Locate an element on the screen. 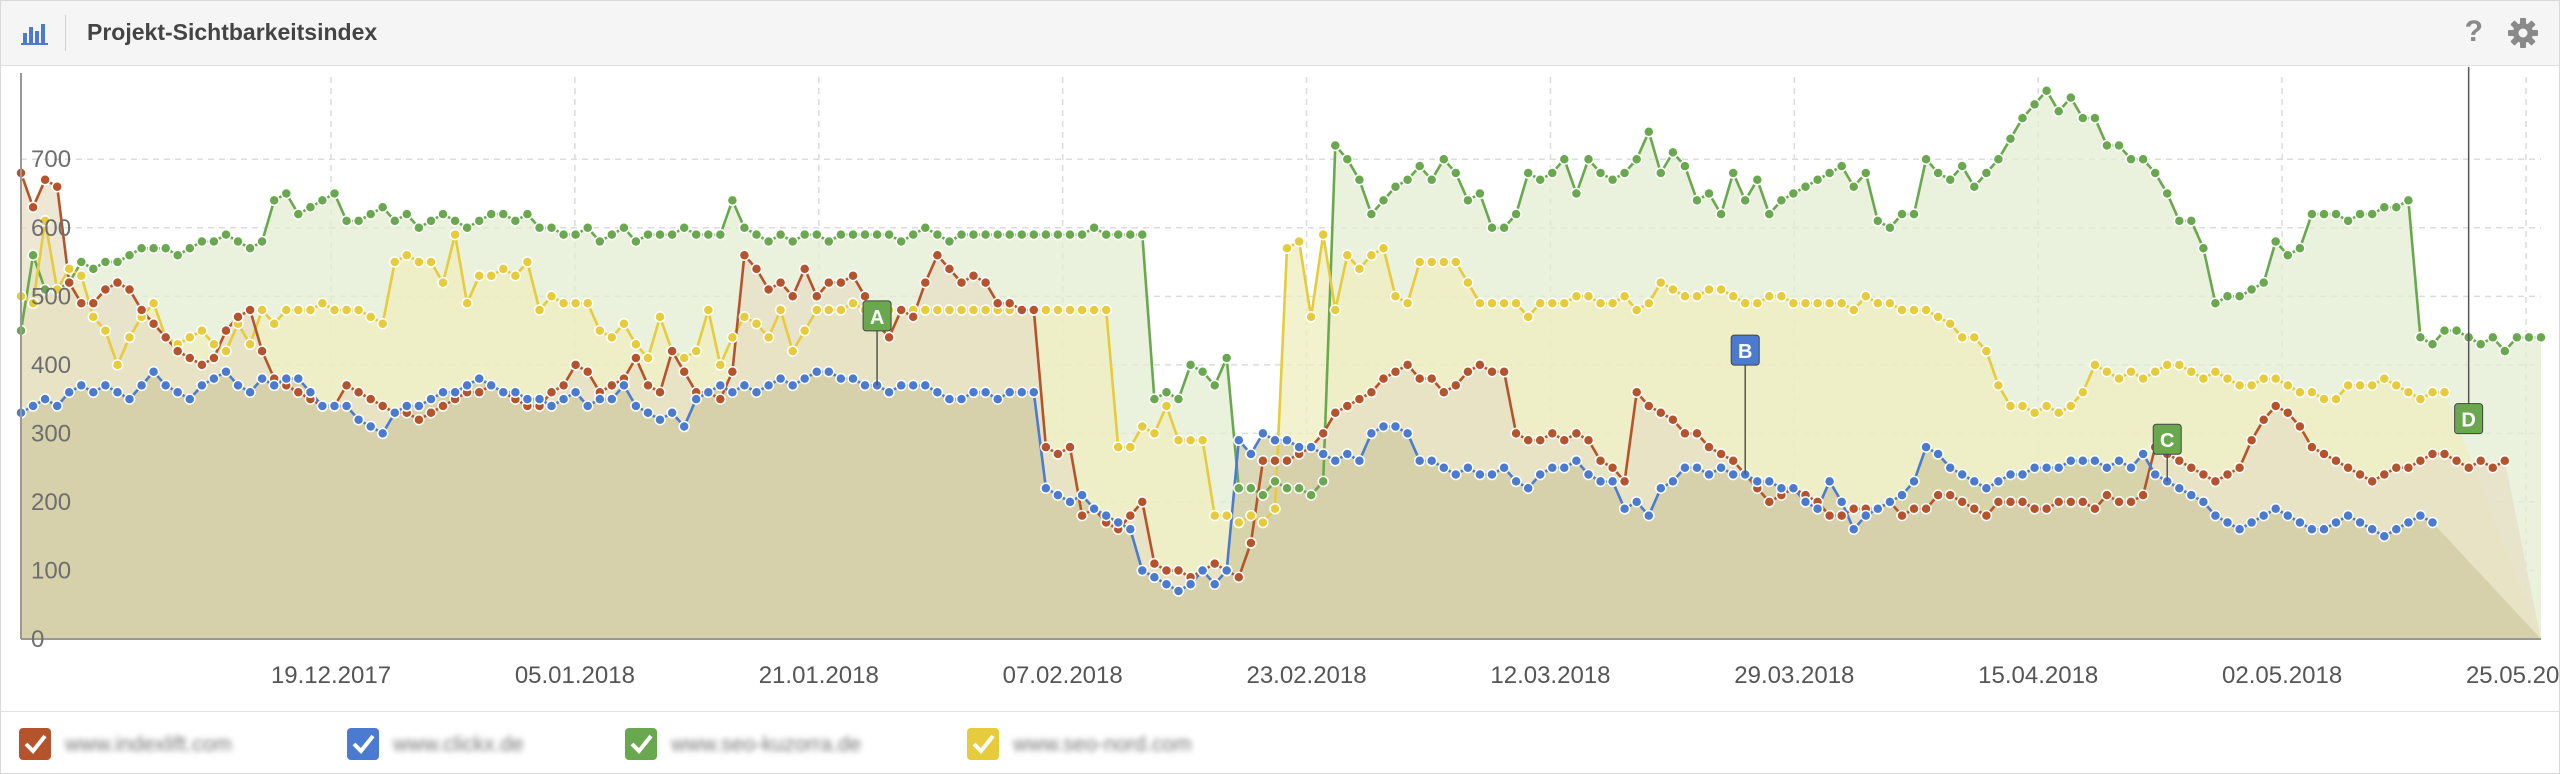 Image resolution: width=2560 pixels, height=774 pixels. gear-icon is located at coordinates (2523, 33).